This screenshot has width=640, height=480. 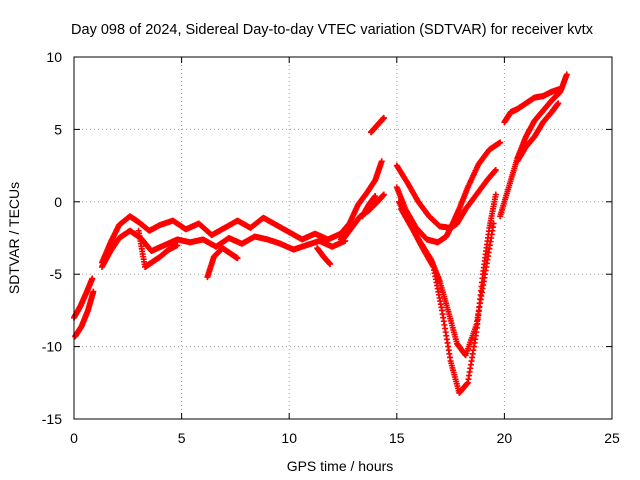 What do you see at coordinates (397, 438) in the screenshot?
I see `x-tick-label: 15` at bounding box center [397, 438].